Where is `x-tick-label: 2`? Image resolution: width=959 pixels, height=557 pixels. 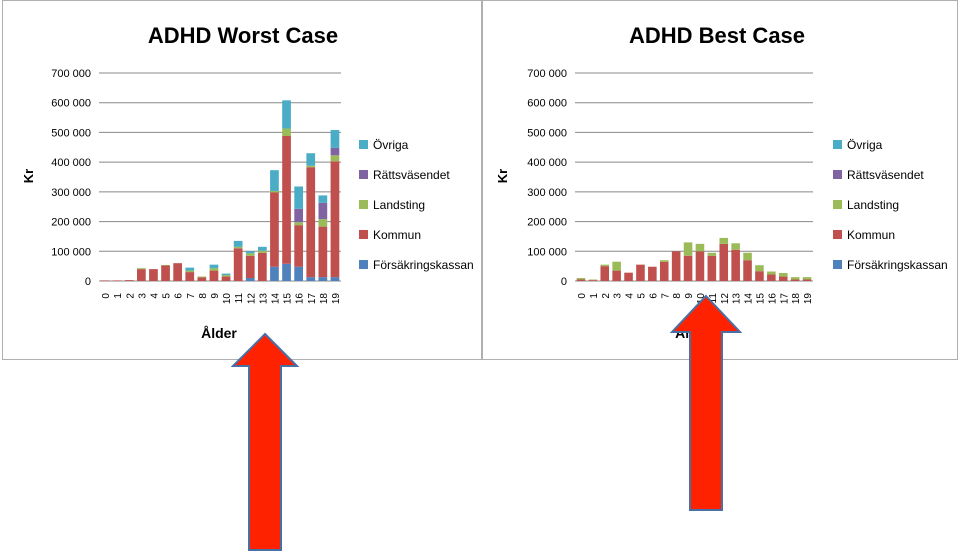
x-tick-label: 2 is located at coordinates (130, 296).